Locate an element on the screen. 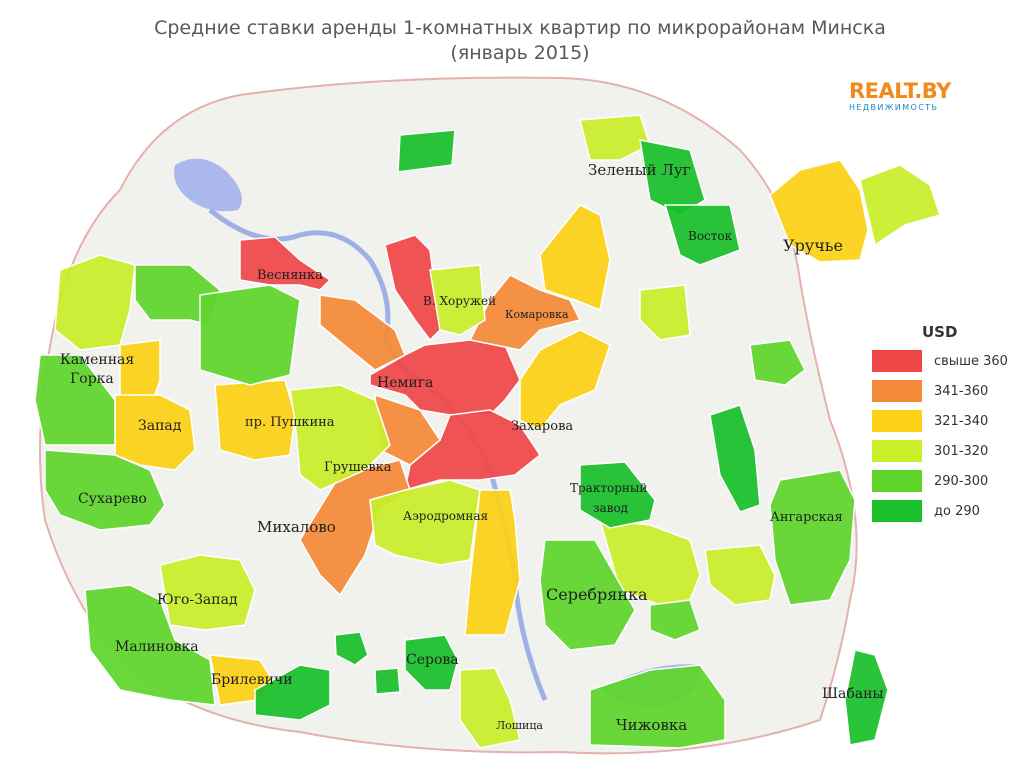 The image size is (1024, 768). district-pushkina is located at coordinates (255, 420).